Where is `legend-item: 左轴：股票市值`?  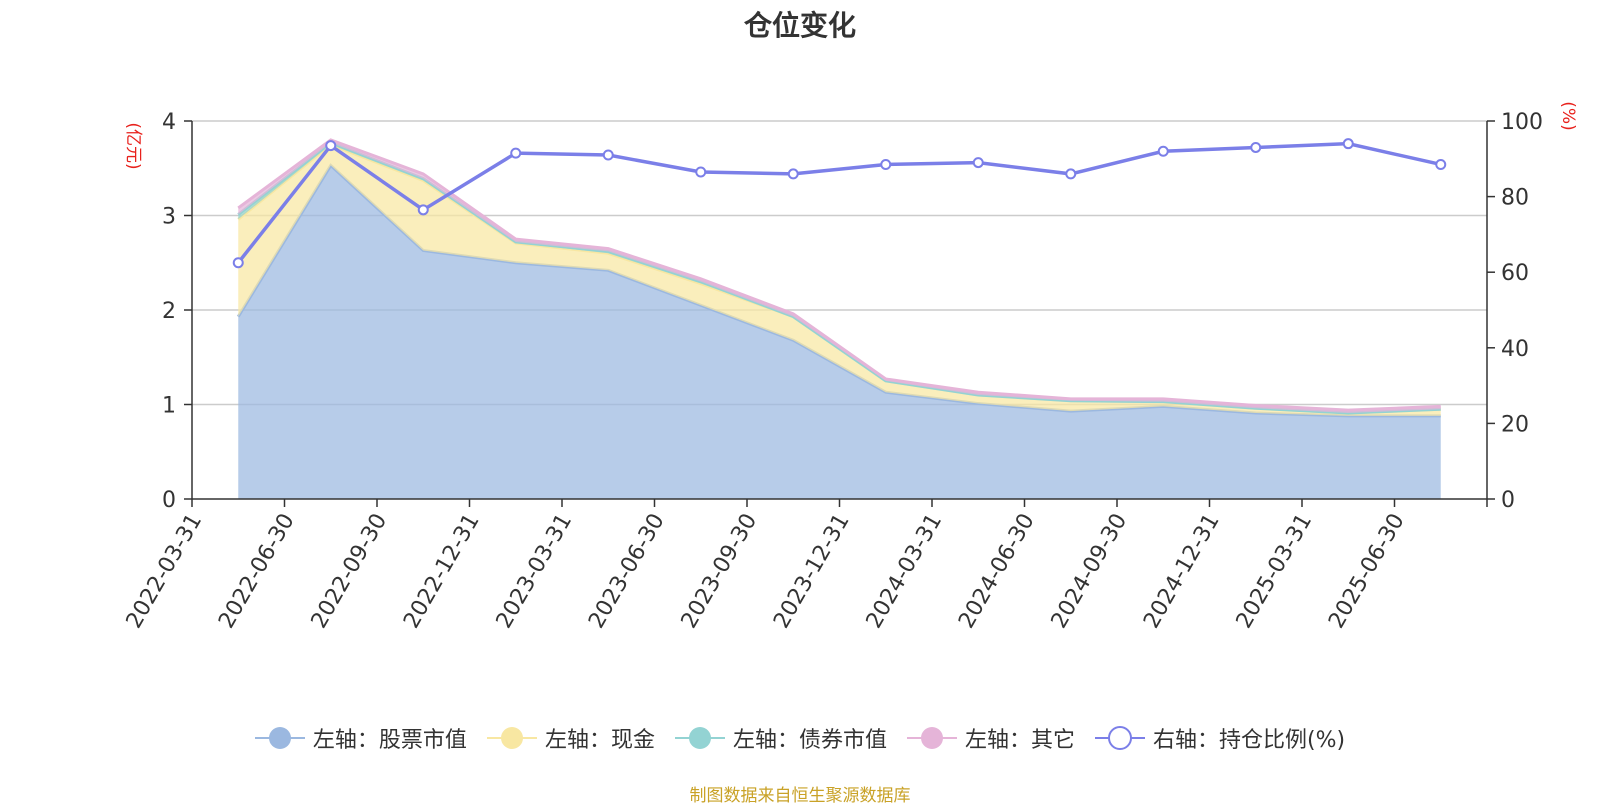 legend-item: 左轴：股票市值 is located at coordinates (360, 738).